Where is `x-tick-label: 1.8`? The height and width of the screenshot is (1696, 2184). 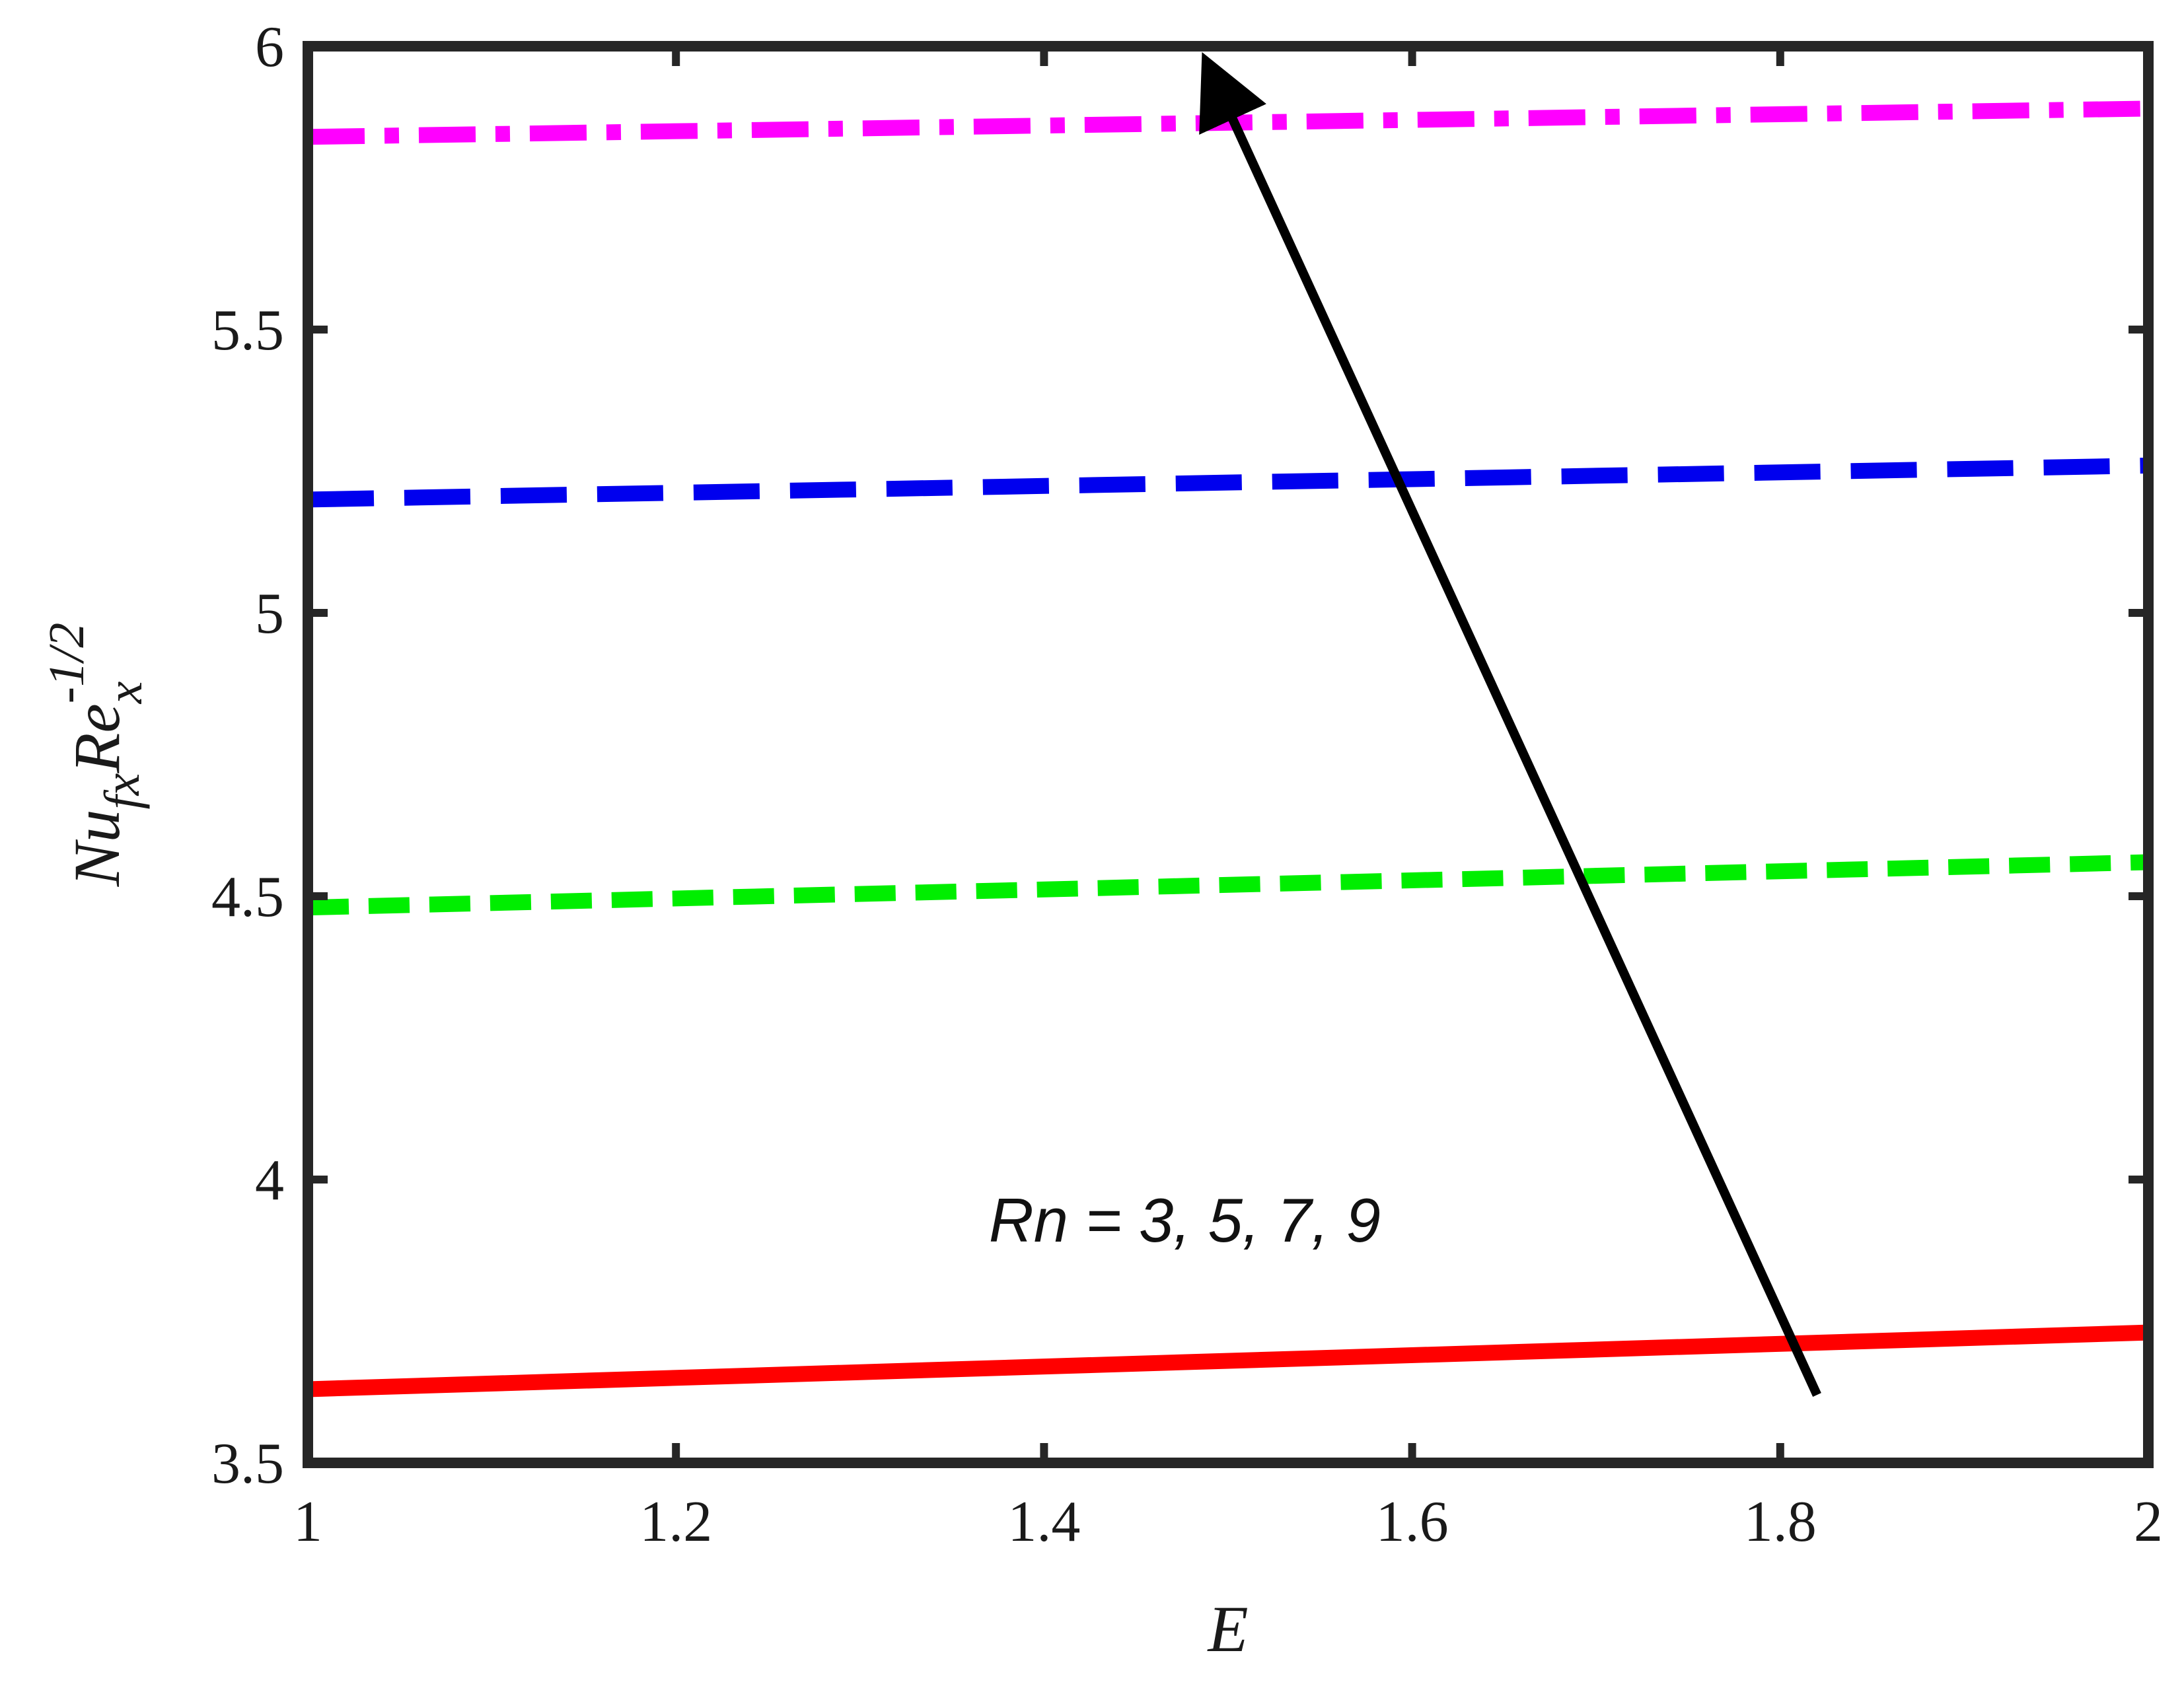 x-tick-label: 1.8 is located at coordinates (1780, 1522).